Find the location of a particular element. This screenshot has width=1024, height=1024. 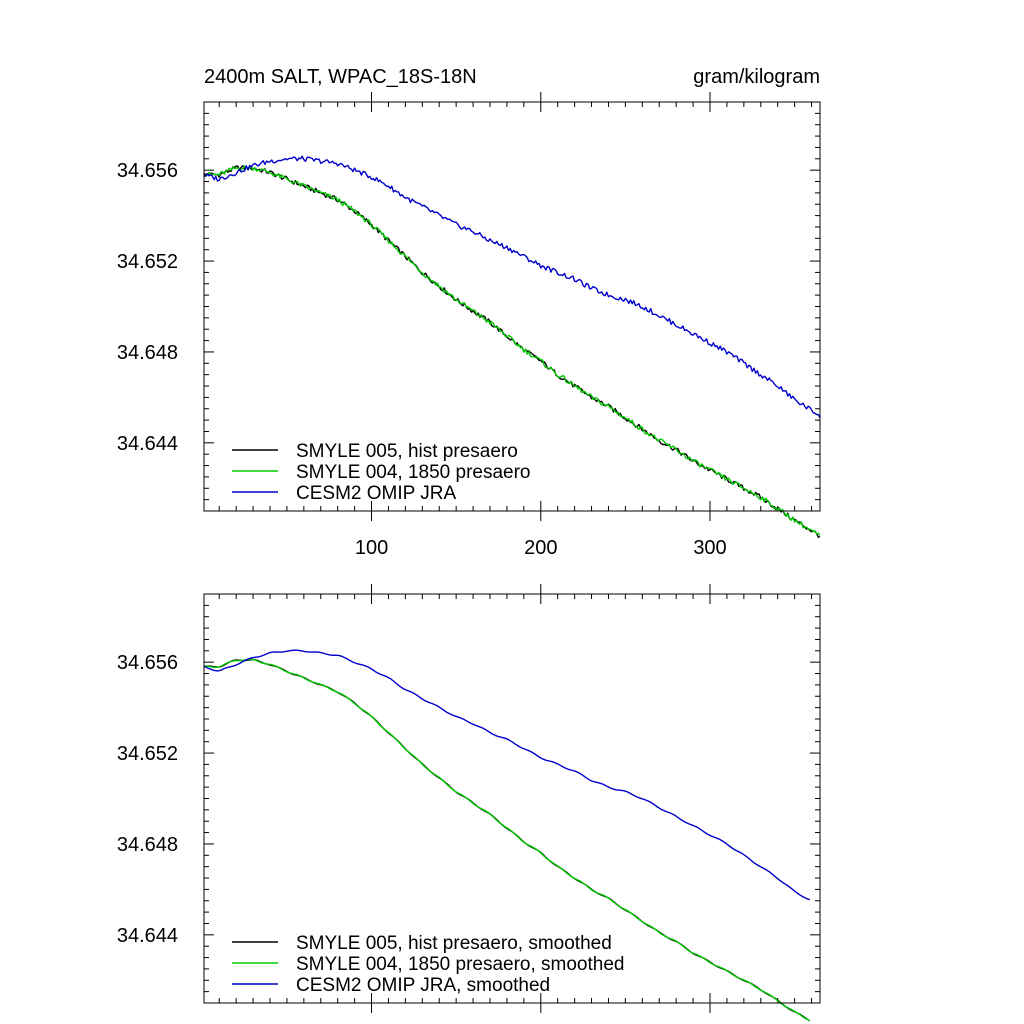

x-tick-label: 200 is located at coordinates (540, 548).